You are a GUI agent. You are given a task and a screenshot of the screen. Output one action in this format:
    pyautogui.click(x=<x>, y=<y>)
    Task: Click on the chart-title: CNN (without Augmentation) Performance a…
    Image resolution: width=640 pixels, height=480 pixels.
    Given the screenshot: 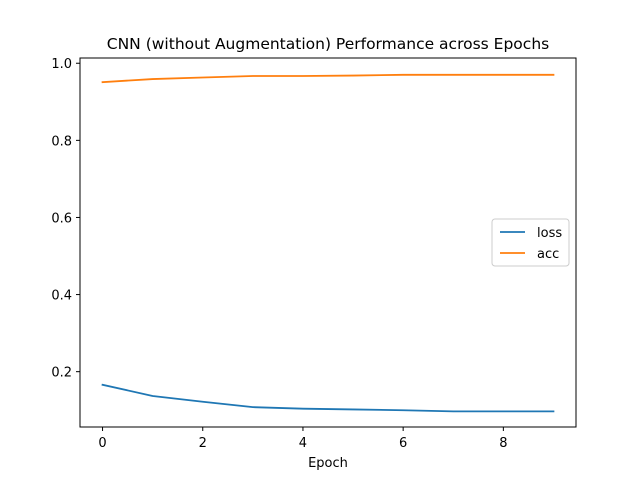 What is the action you would take?
    pyautogui.click(x=328, y=44)
    